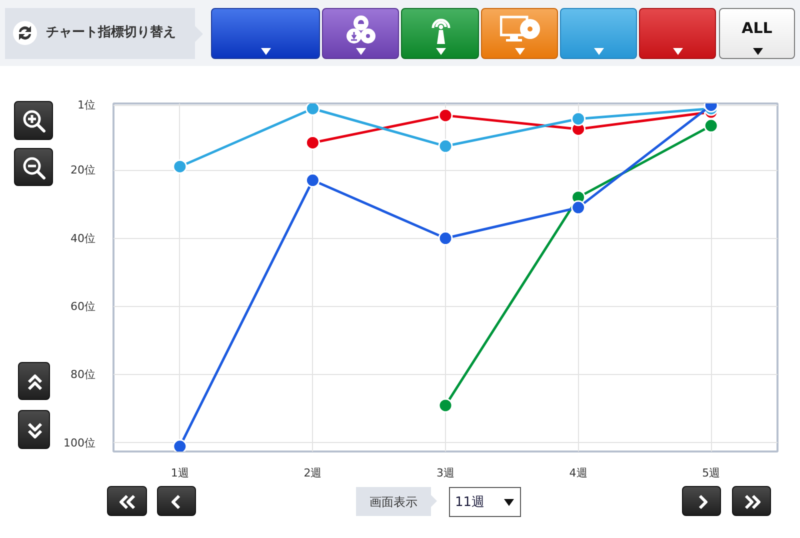 The height and width of the screenshot is (538, 800). What do you see at coordinates (711, 473) in the screenshot?
I see `x-tick-label: 5週` at bounding box center [711, 473].